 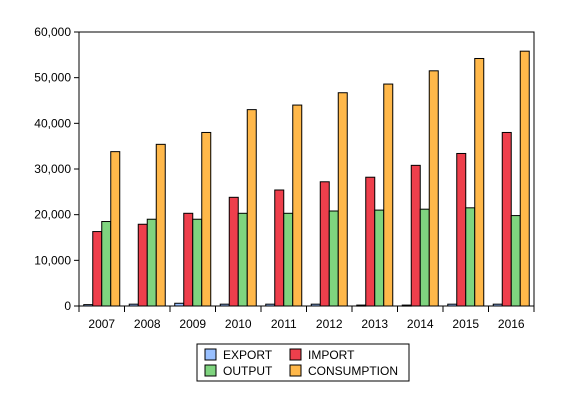 What do you see at coordinates (333, 258) in the screenshot?
I see `bar-output-2012` at bounding box center [333, 258].